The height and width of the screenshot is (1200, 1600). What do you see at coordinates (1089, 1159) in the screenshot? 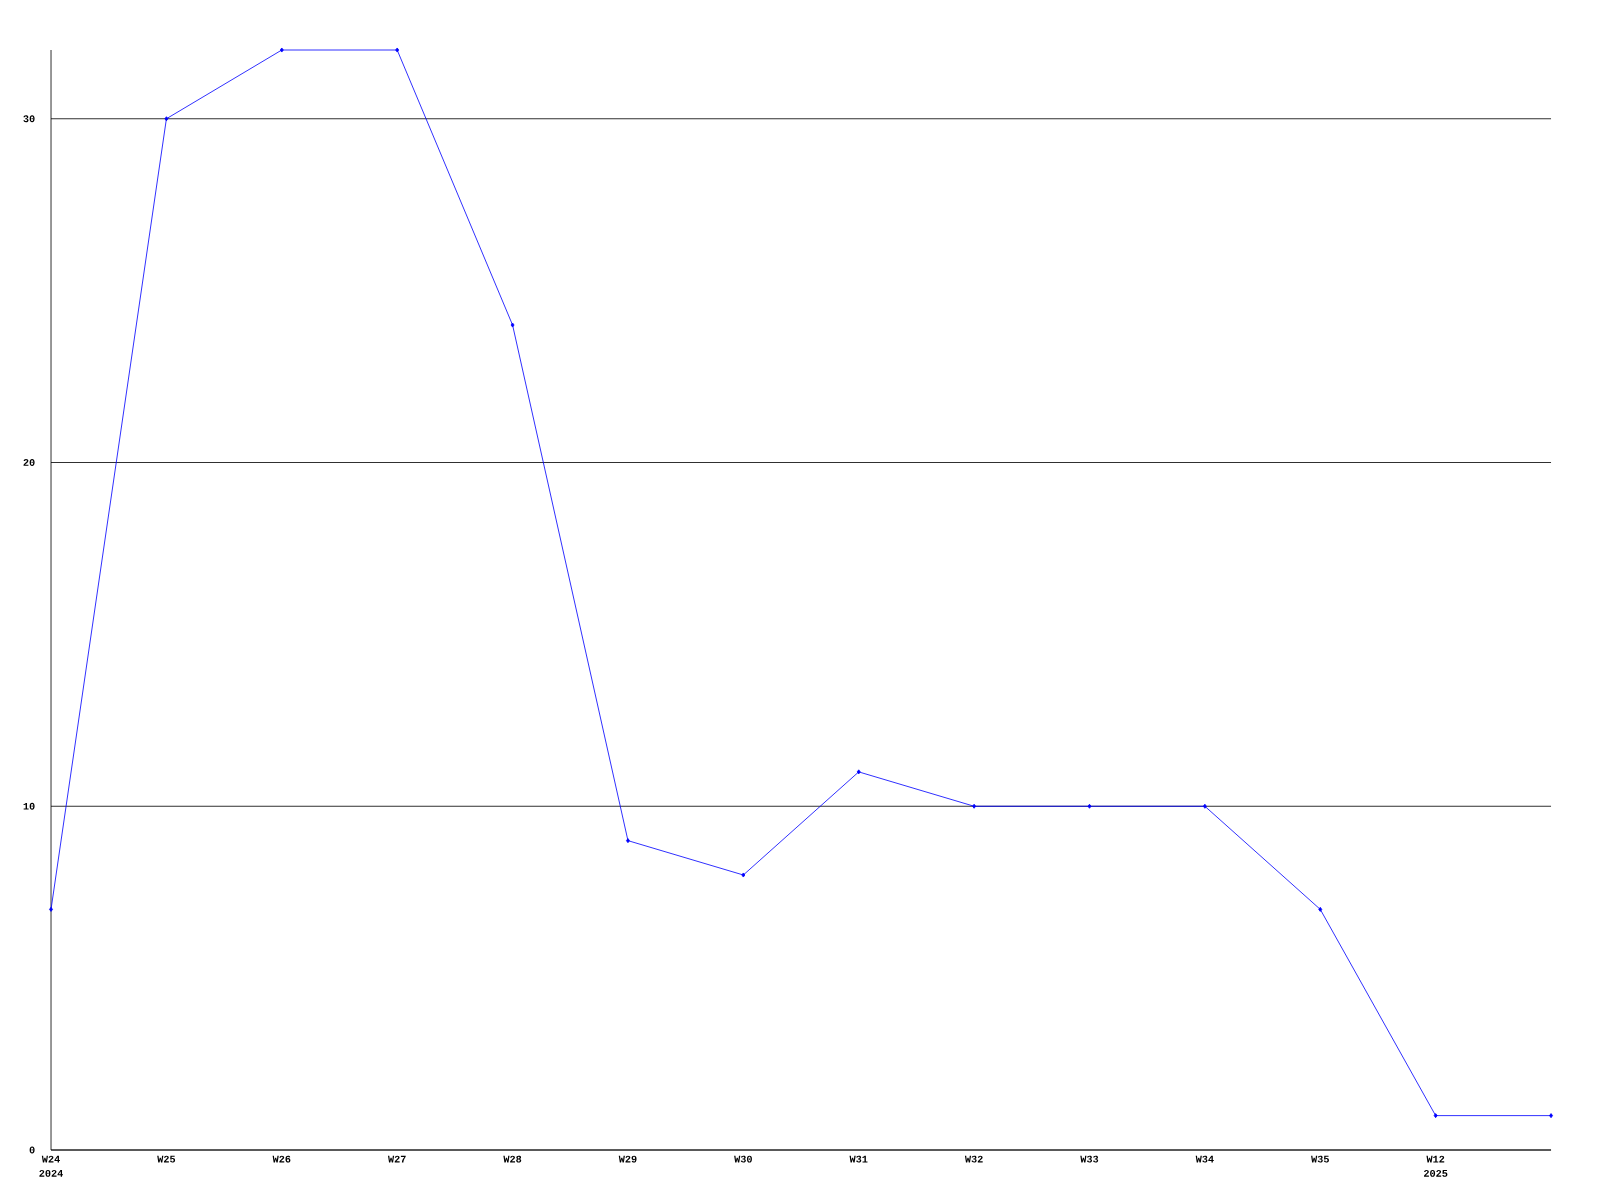
I see `x-tick-label: W33` at bounding box center [1089, 1159].